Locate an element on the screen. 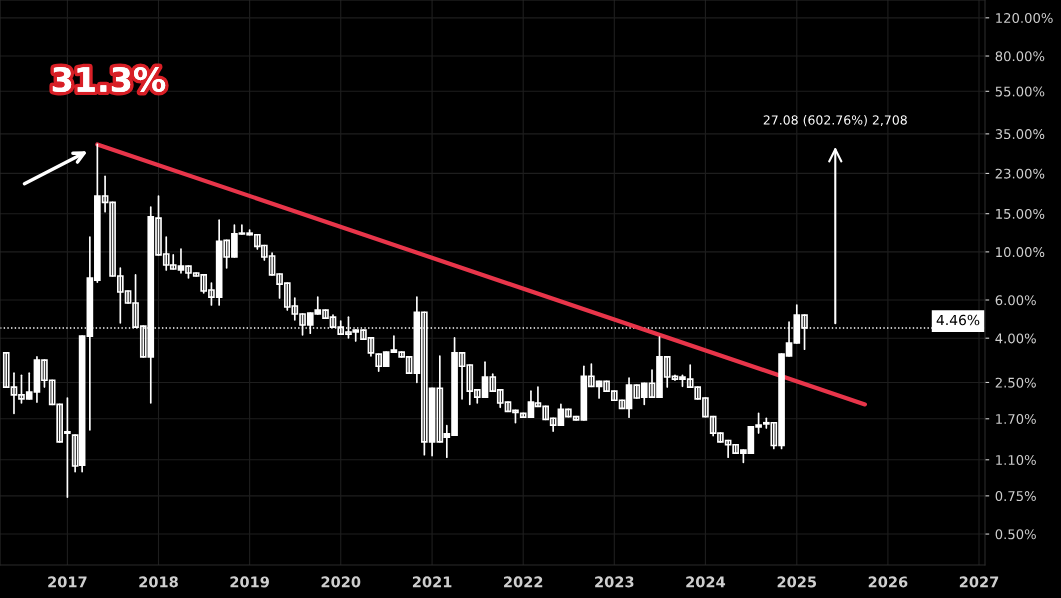 Image resolution: width=1061 pixels, height=598 pixels. y-tick-label: 0.75% is located at coordinates (1015, 496).